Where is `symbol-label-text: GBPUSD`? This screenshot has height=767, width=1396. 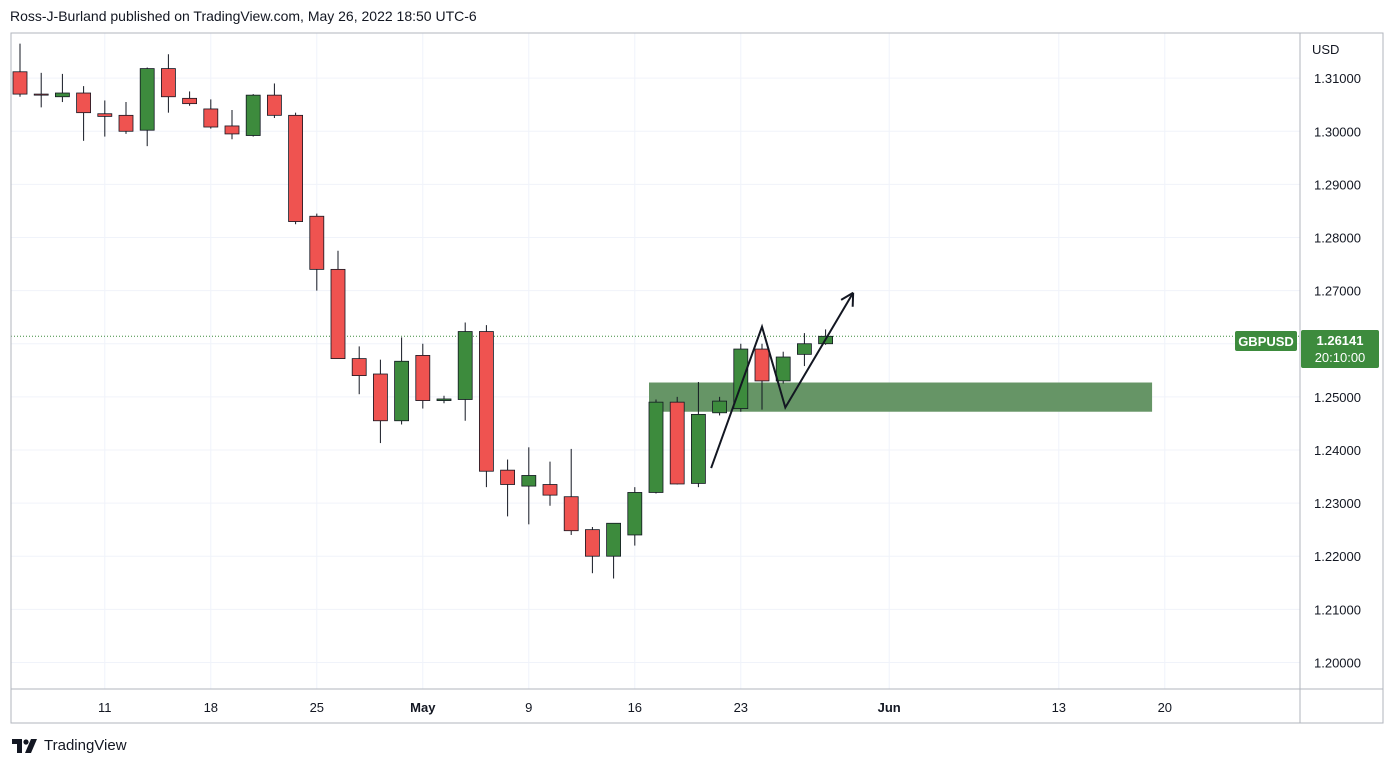 symbol-label-text: GBPUSD is located at coordinates (1266, 341).